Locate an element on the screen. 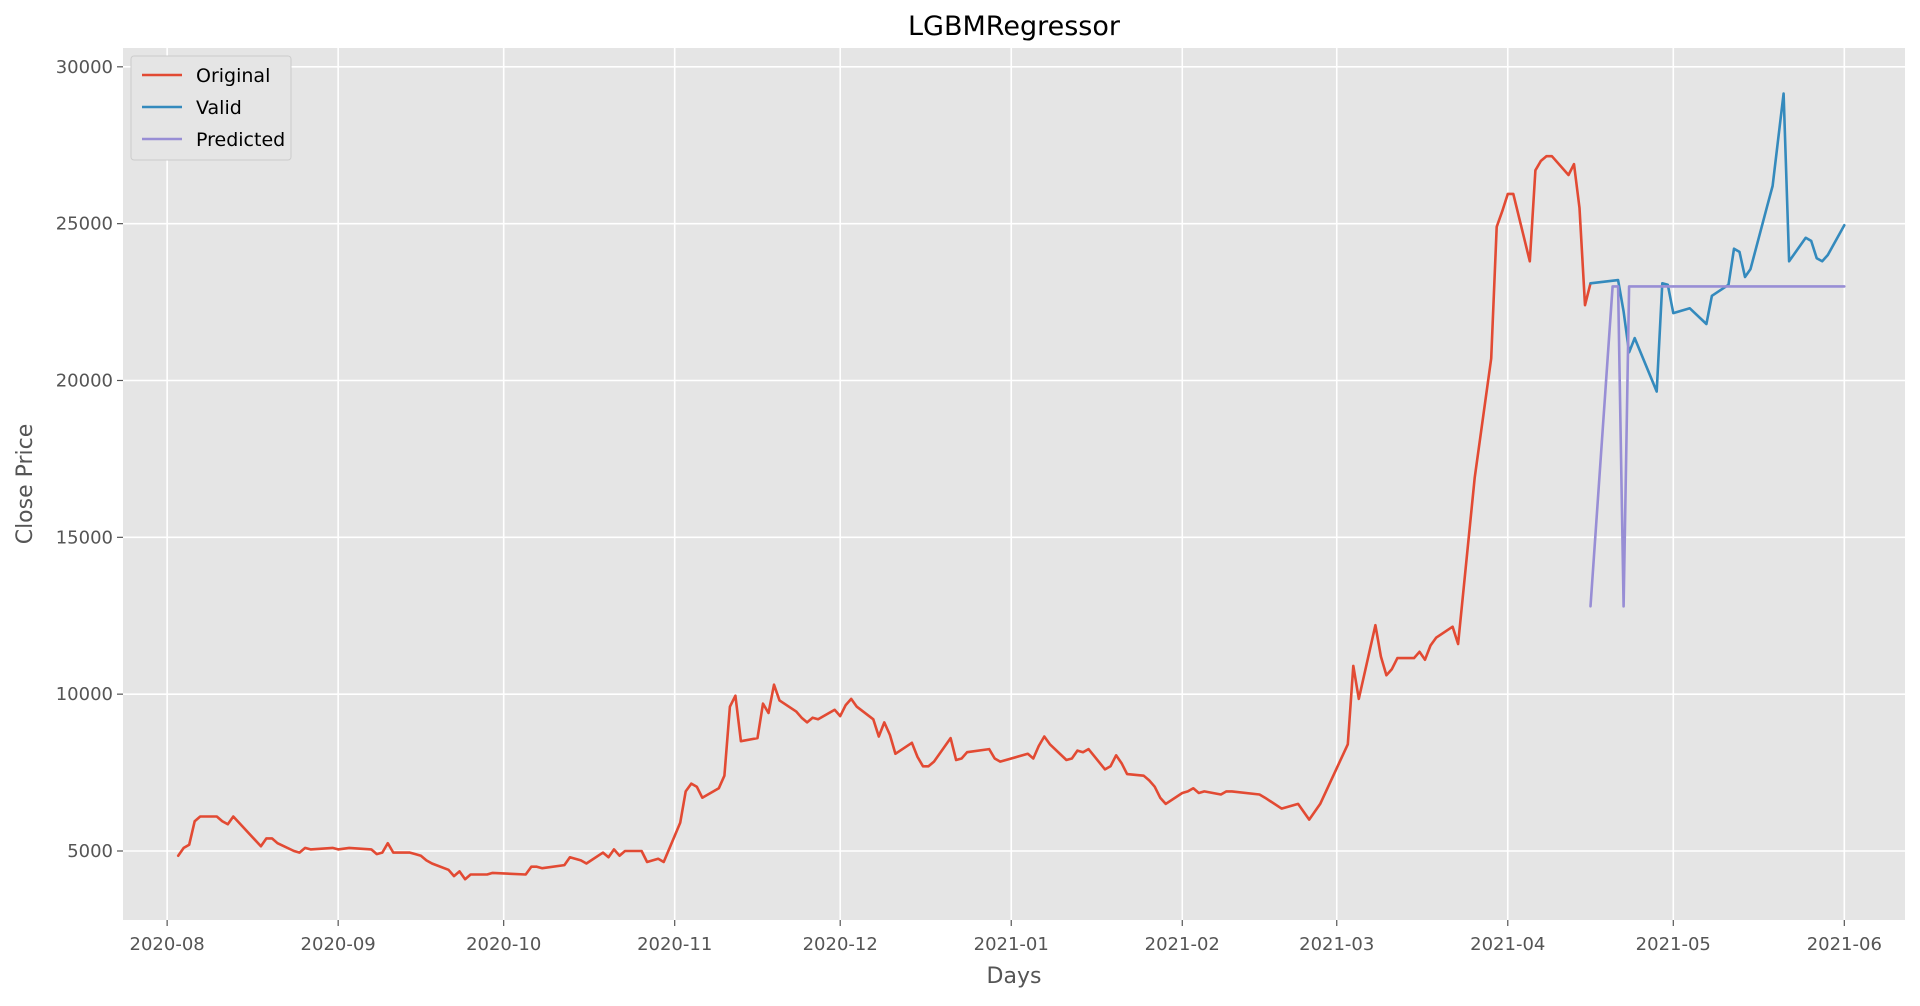 This screenshot has height=1006, width=1920. y-tick-label: 30000 is located at coordinates (84, 67).